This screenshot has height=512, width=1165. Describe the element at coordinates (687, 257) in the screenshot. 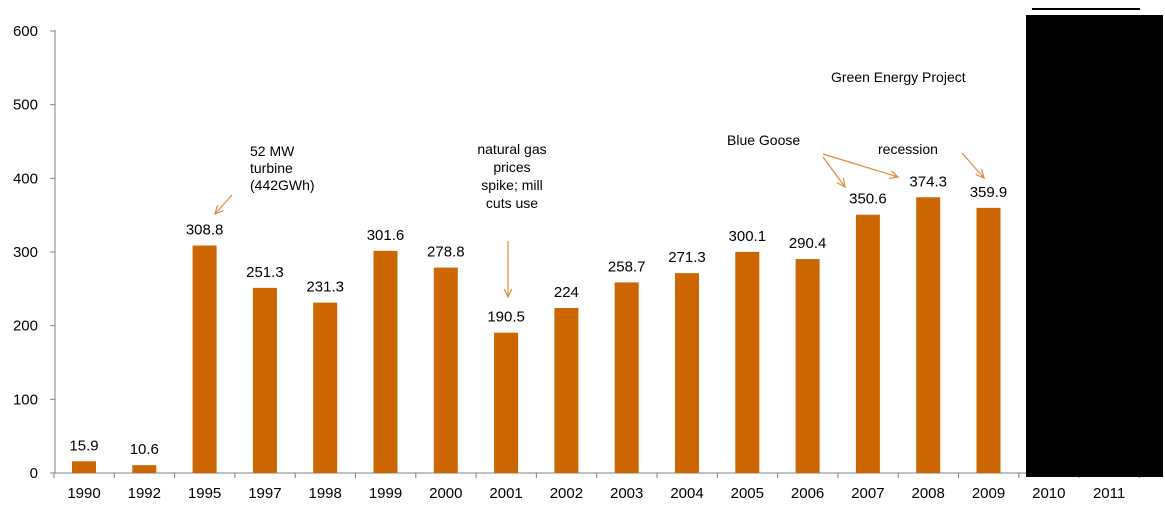

I see `data-label: 271.3` at that location.